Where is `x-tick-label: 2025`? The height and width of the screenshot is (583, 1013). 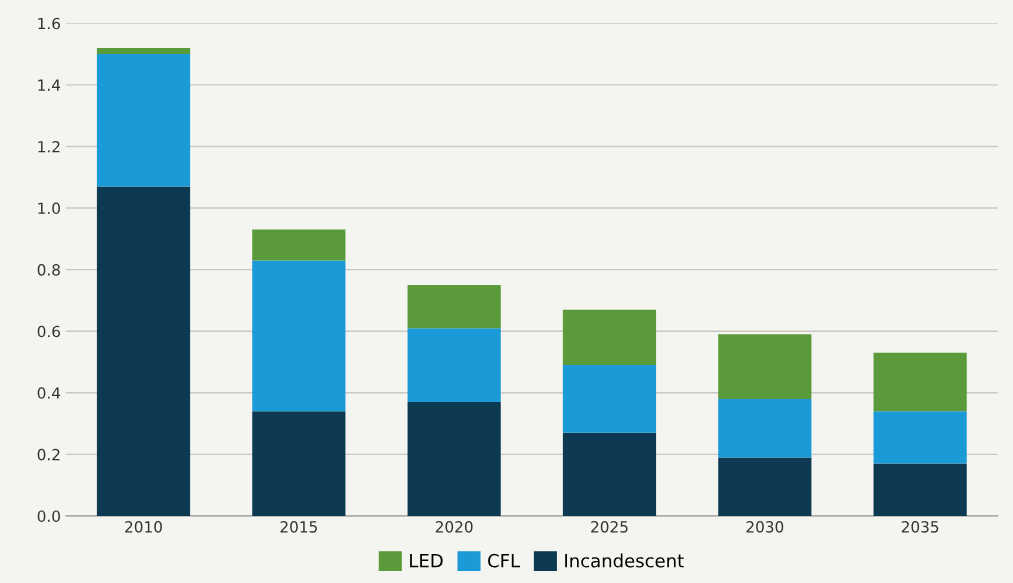 x-tick-label: 2025 is located at coordinates (609, 527).